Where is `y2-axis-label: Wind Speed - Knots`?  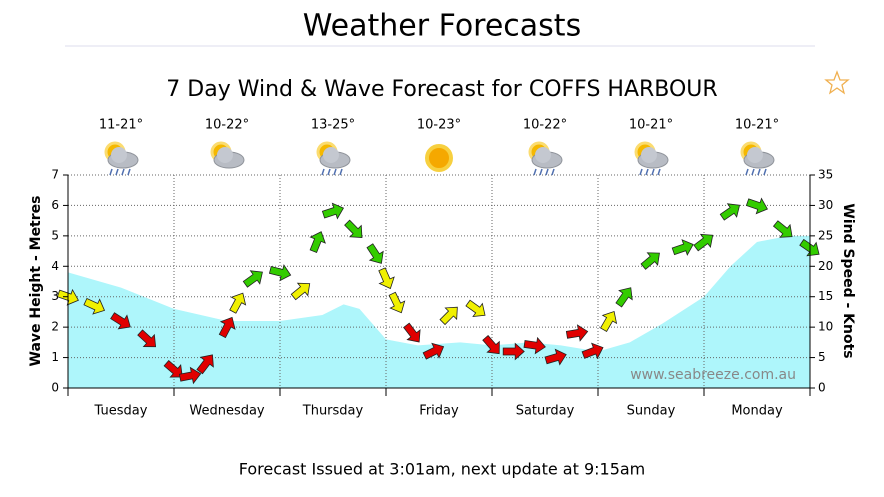 y2-axis-label: Wind Speed - Knots is located at coordinates (848, 280).